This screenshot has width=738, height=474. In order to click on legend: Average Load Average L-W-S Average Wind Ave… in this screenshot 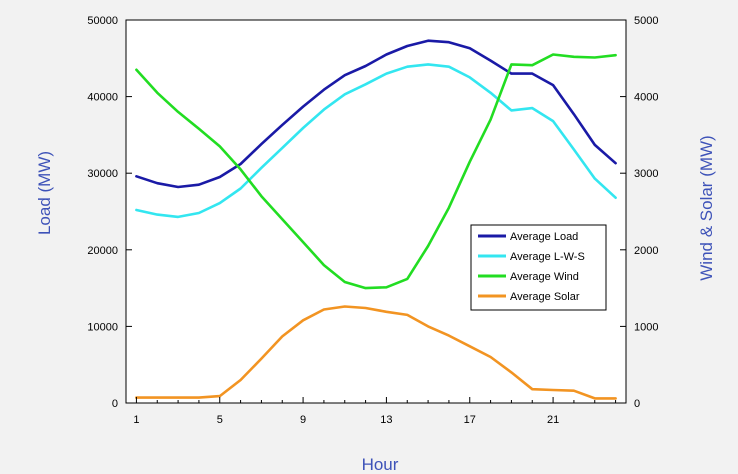, I will do `click(538, 267)`.